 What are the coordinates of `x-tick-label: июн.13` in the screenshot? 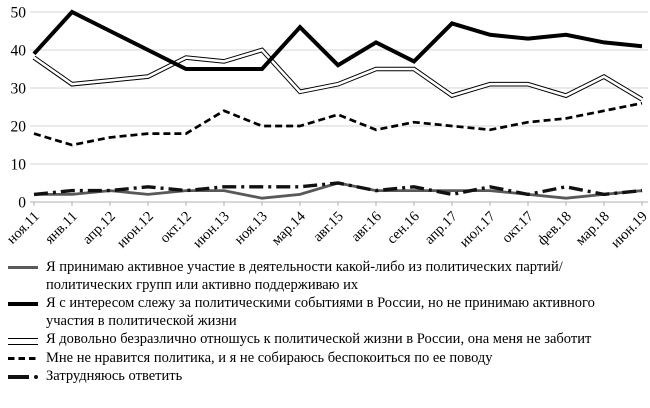 It's located at (211, 230).